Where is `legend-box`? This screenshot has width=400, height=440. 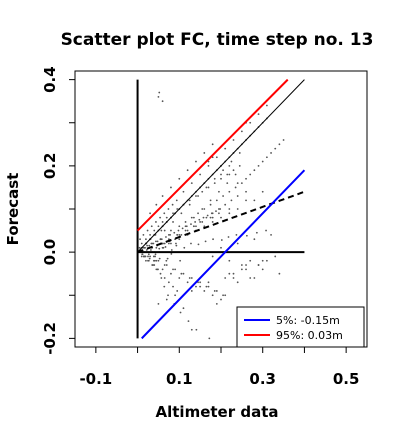
legend-box is located at coordinates (300, 327).